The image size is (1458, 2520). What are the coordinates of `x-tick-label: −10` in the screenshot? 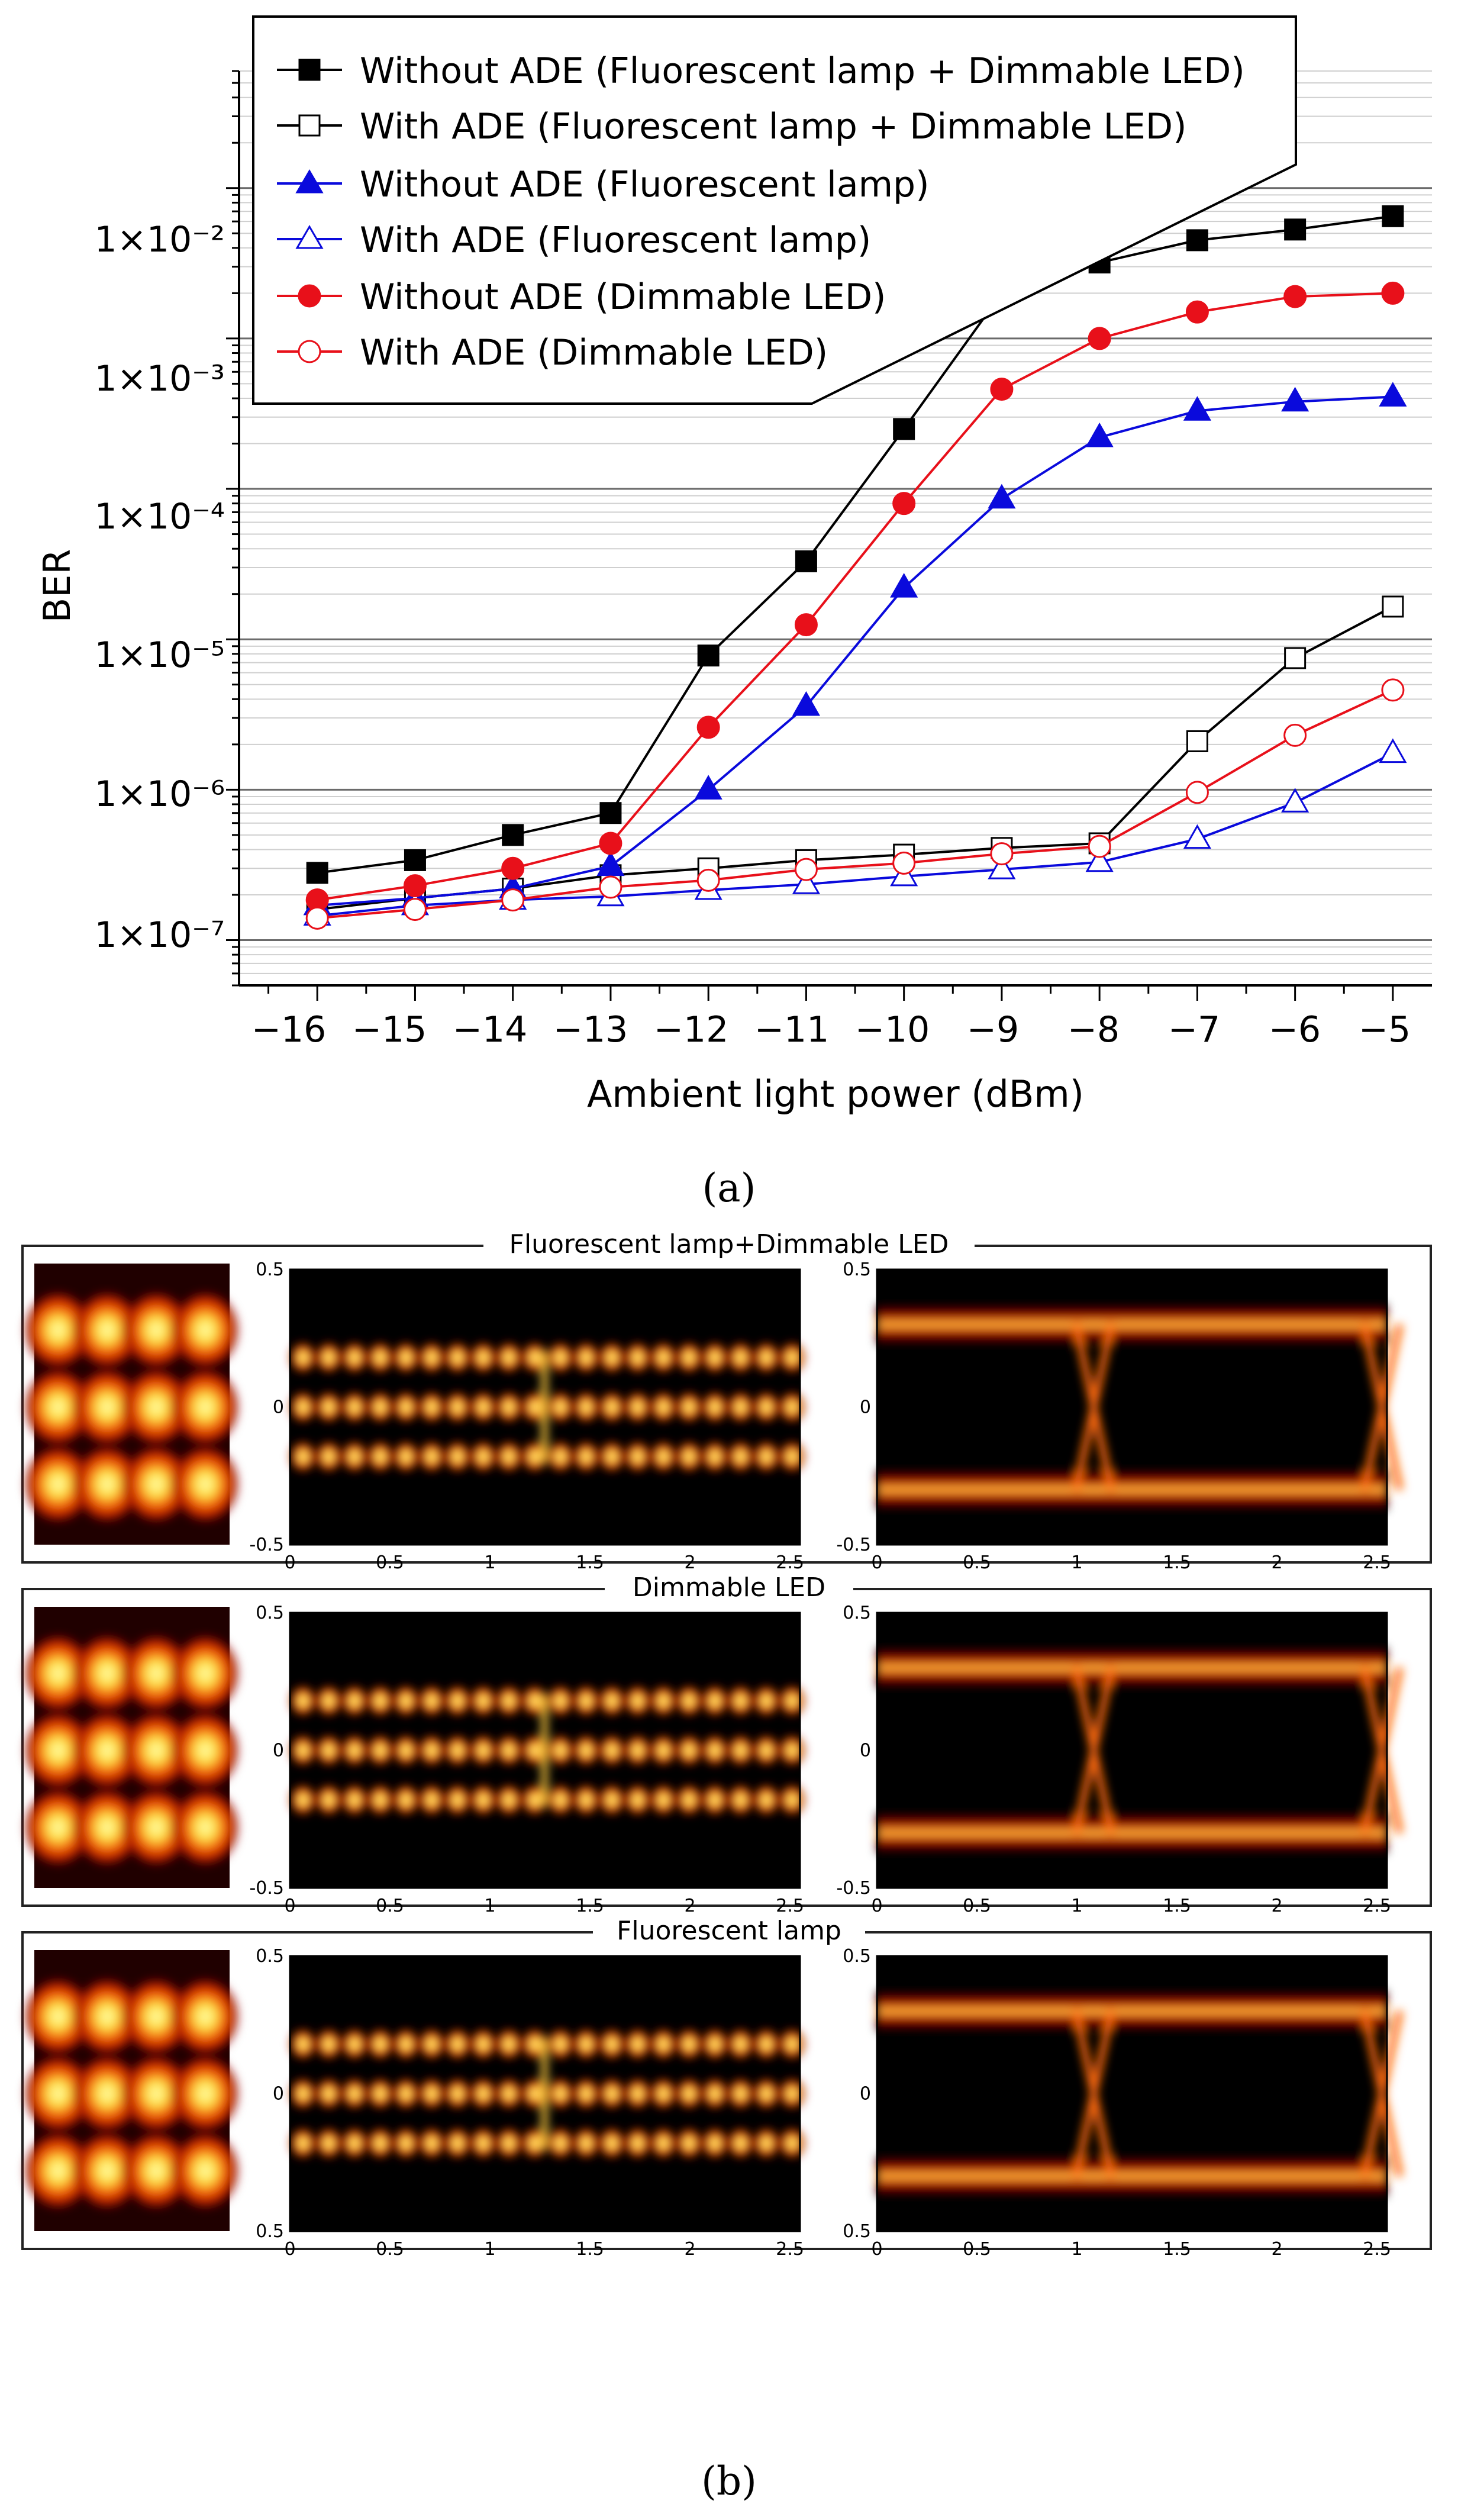 It's located at (892, 1029).